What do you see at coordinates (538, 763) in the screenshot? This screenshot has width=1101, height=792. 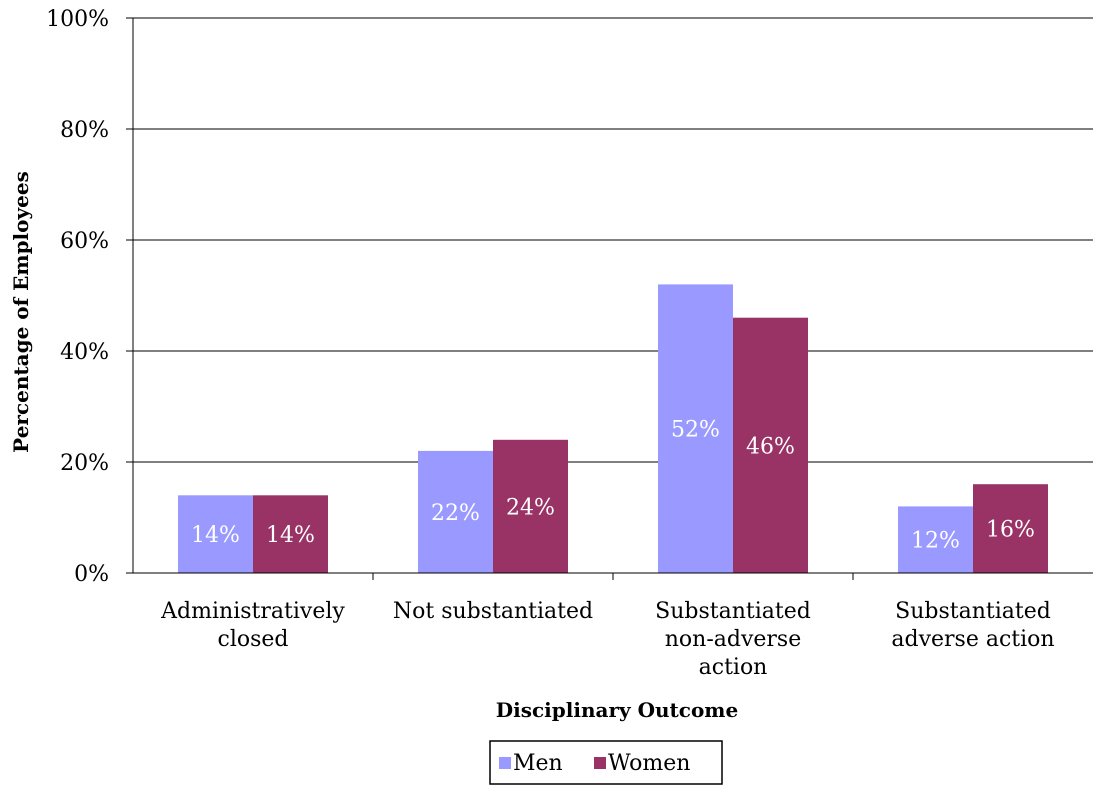 I see `legend-label-men: Men` at bounding box center [538, 763].